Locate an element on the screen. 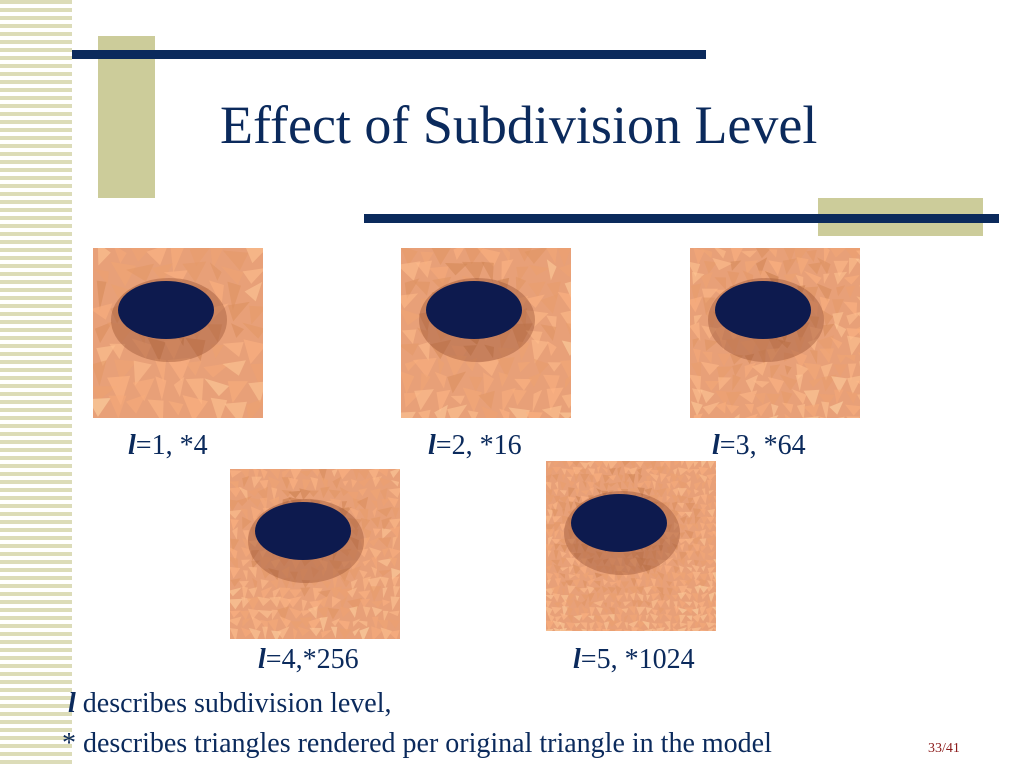 This screenshot has height=768, width=1024. decorative-line-right is located at coordinates (681, 218).